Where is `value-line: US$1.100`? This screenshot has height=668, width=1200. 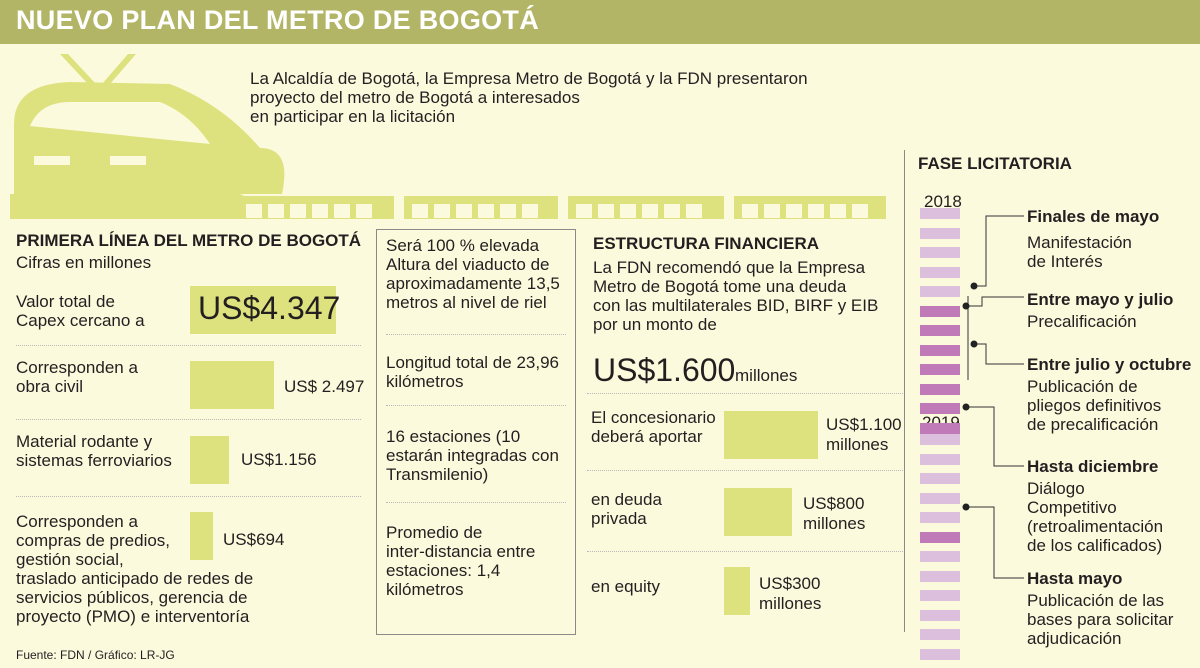
value-line: US$1.100 is located at coordinates (864, 424).